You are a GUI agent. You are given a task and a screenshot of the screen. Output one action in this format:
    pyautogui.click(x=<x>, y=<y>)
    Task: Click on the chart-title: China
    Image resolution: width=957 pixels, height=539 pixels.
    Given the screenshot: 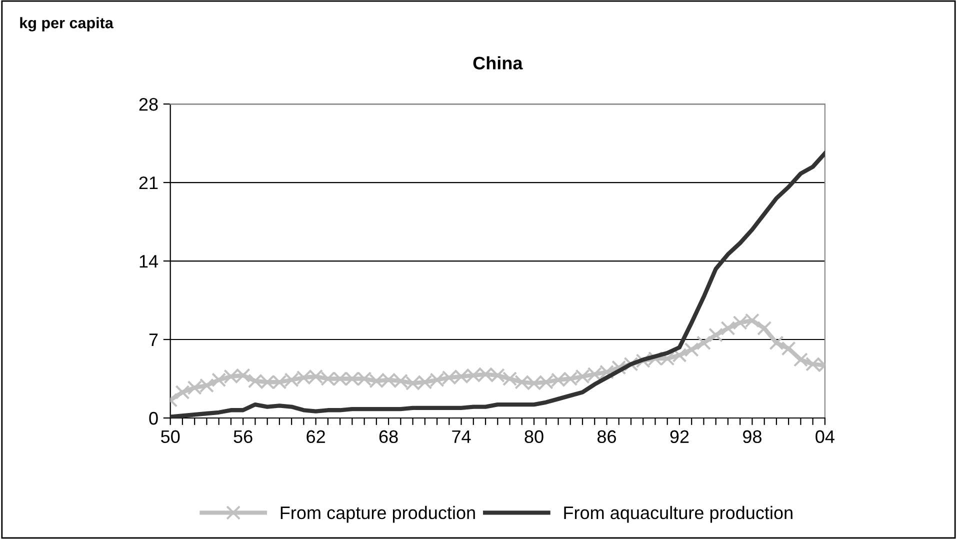 What is the action you would take?
    pyautogui.click(x=498, y=63)
    